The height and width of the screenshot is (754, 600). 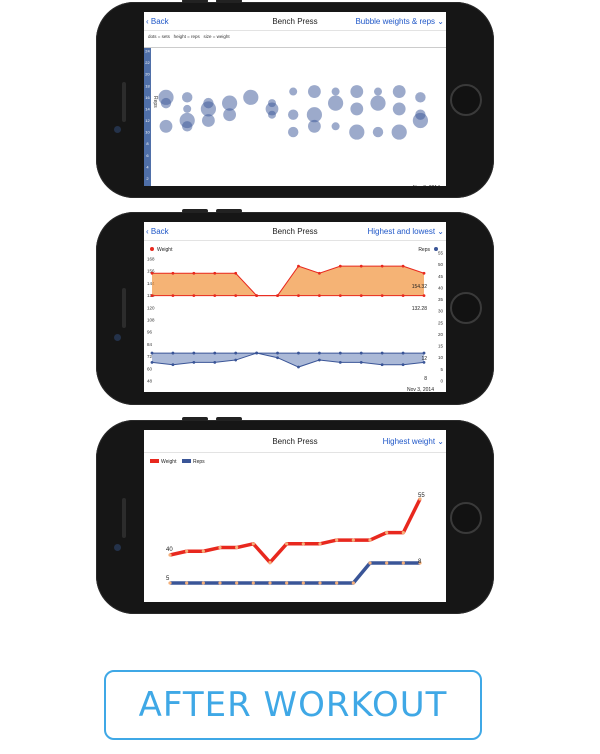 I want to click on reps-legend-label: Reps, so click(x=199, y=462).